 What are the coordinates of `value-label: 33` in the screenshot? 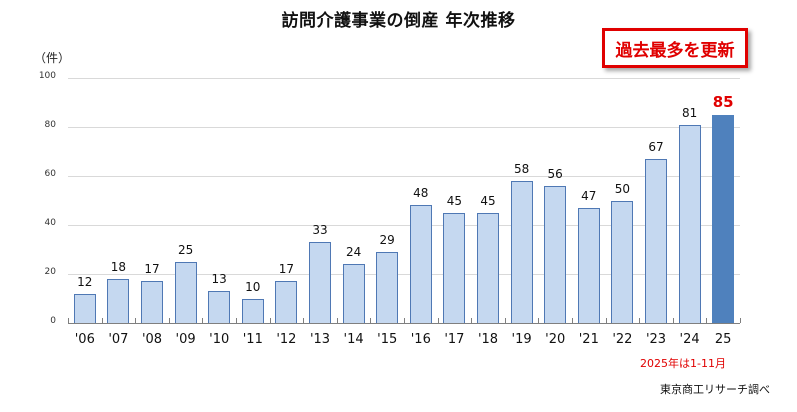 It's located at (320, 230).